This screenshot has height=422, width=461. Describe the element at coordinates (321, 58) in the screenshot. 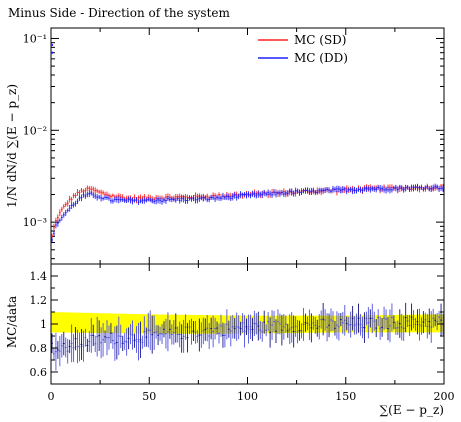

I see `legend-dd-label: MC (DD)` at that location.